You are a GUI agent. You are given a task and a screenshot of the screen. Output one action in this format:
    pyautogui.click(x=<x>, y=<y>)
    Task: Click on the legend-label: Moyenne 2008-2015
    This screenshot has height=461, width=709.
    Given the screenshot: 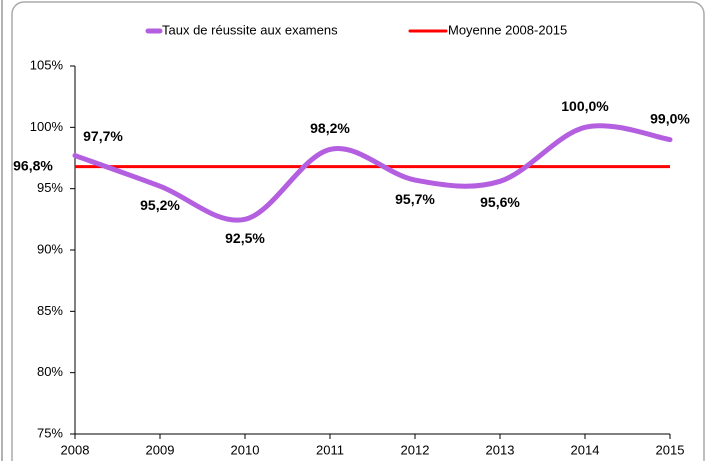 What is the action you would take?
    pyautogui.click(x=507, y=29)
    